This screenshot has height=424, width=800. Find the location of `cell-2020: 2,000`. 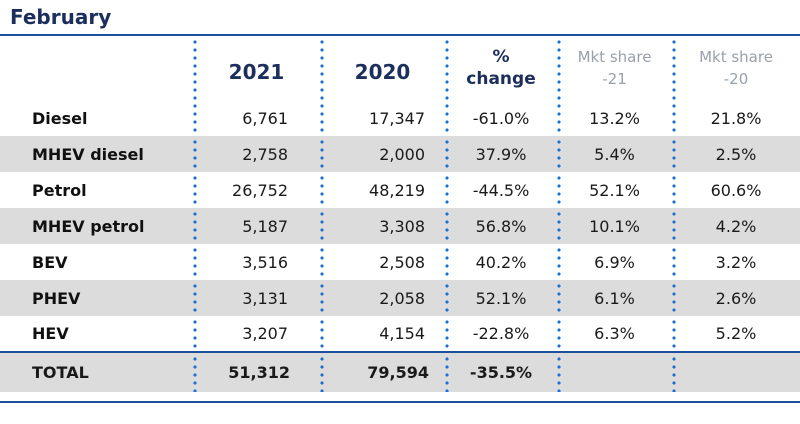

cell-2020: 2,000 is located at coordinates (382, 154).